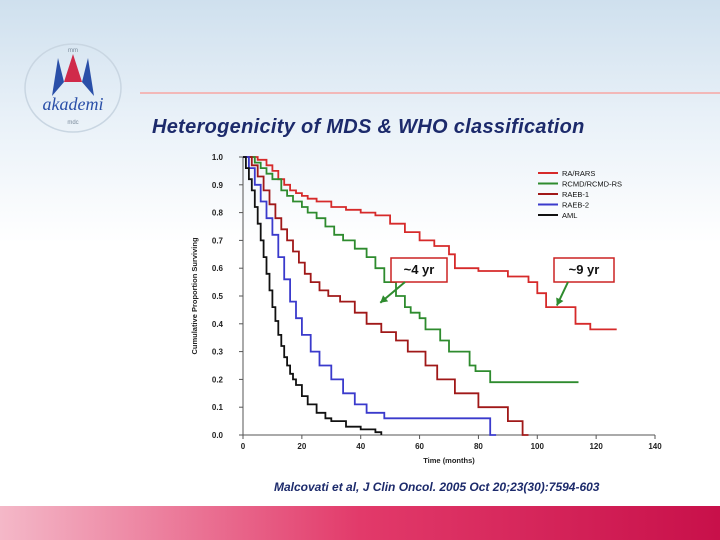 This screenshot has width=720, height=540. Describe the element at coordinates (575, 194) in the screenshot. I see `legend-label: RAEB-1` at that location.